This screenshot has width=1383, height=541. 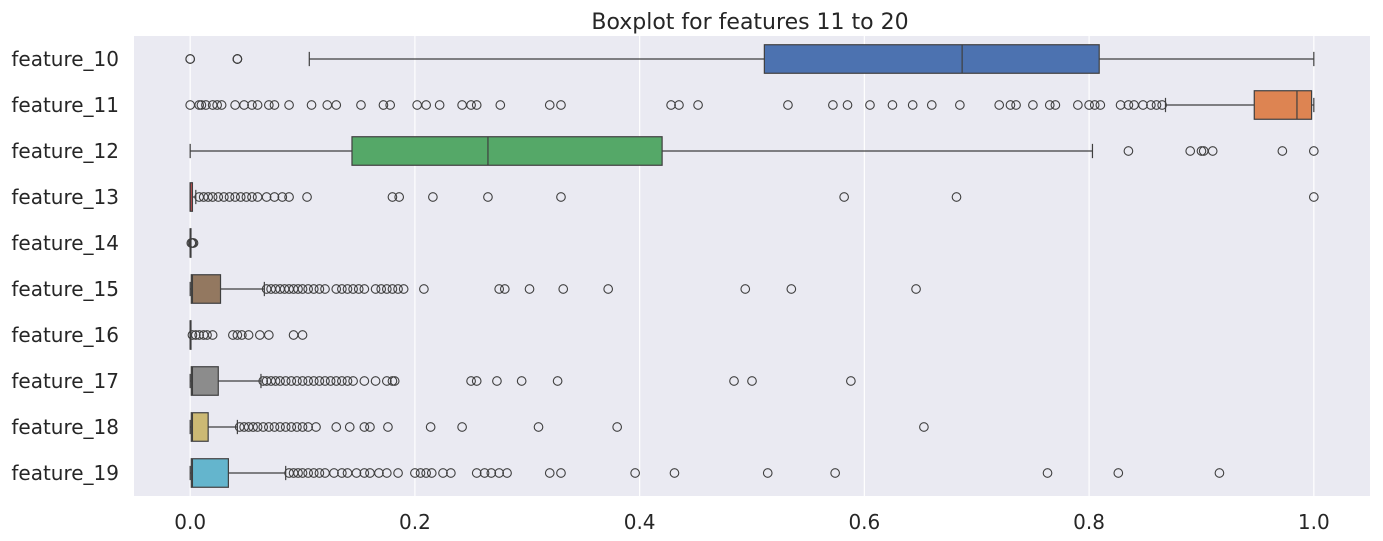 I want to click on y-tick-label: feature_12, so click(x=65, y=151).